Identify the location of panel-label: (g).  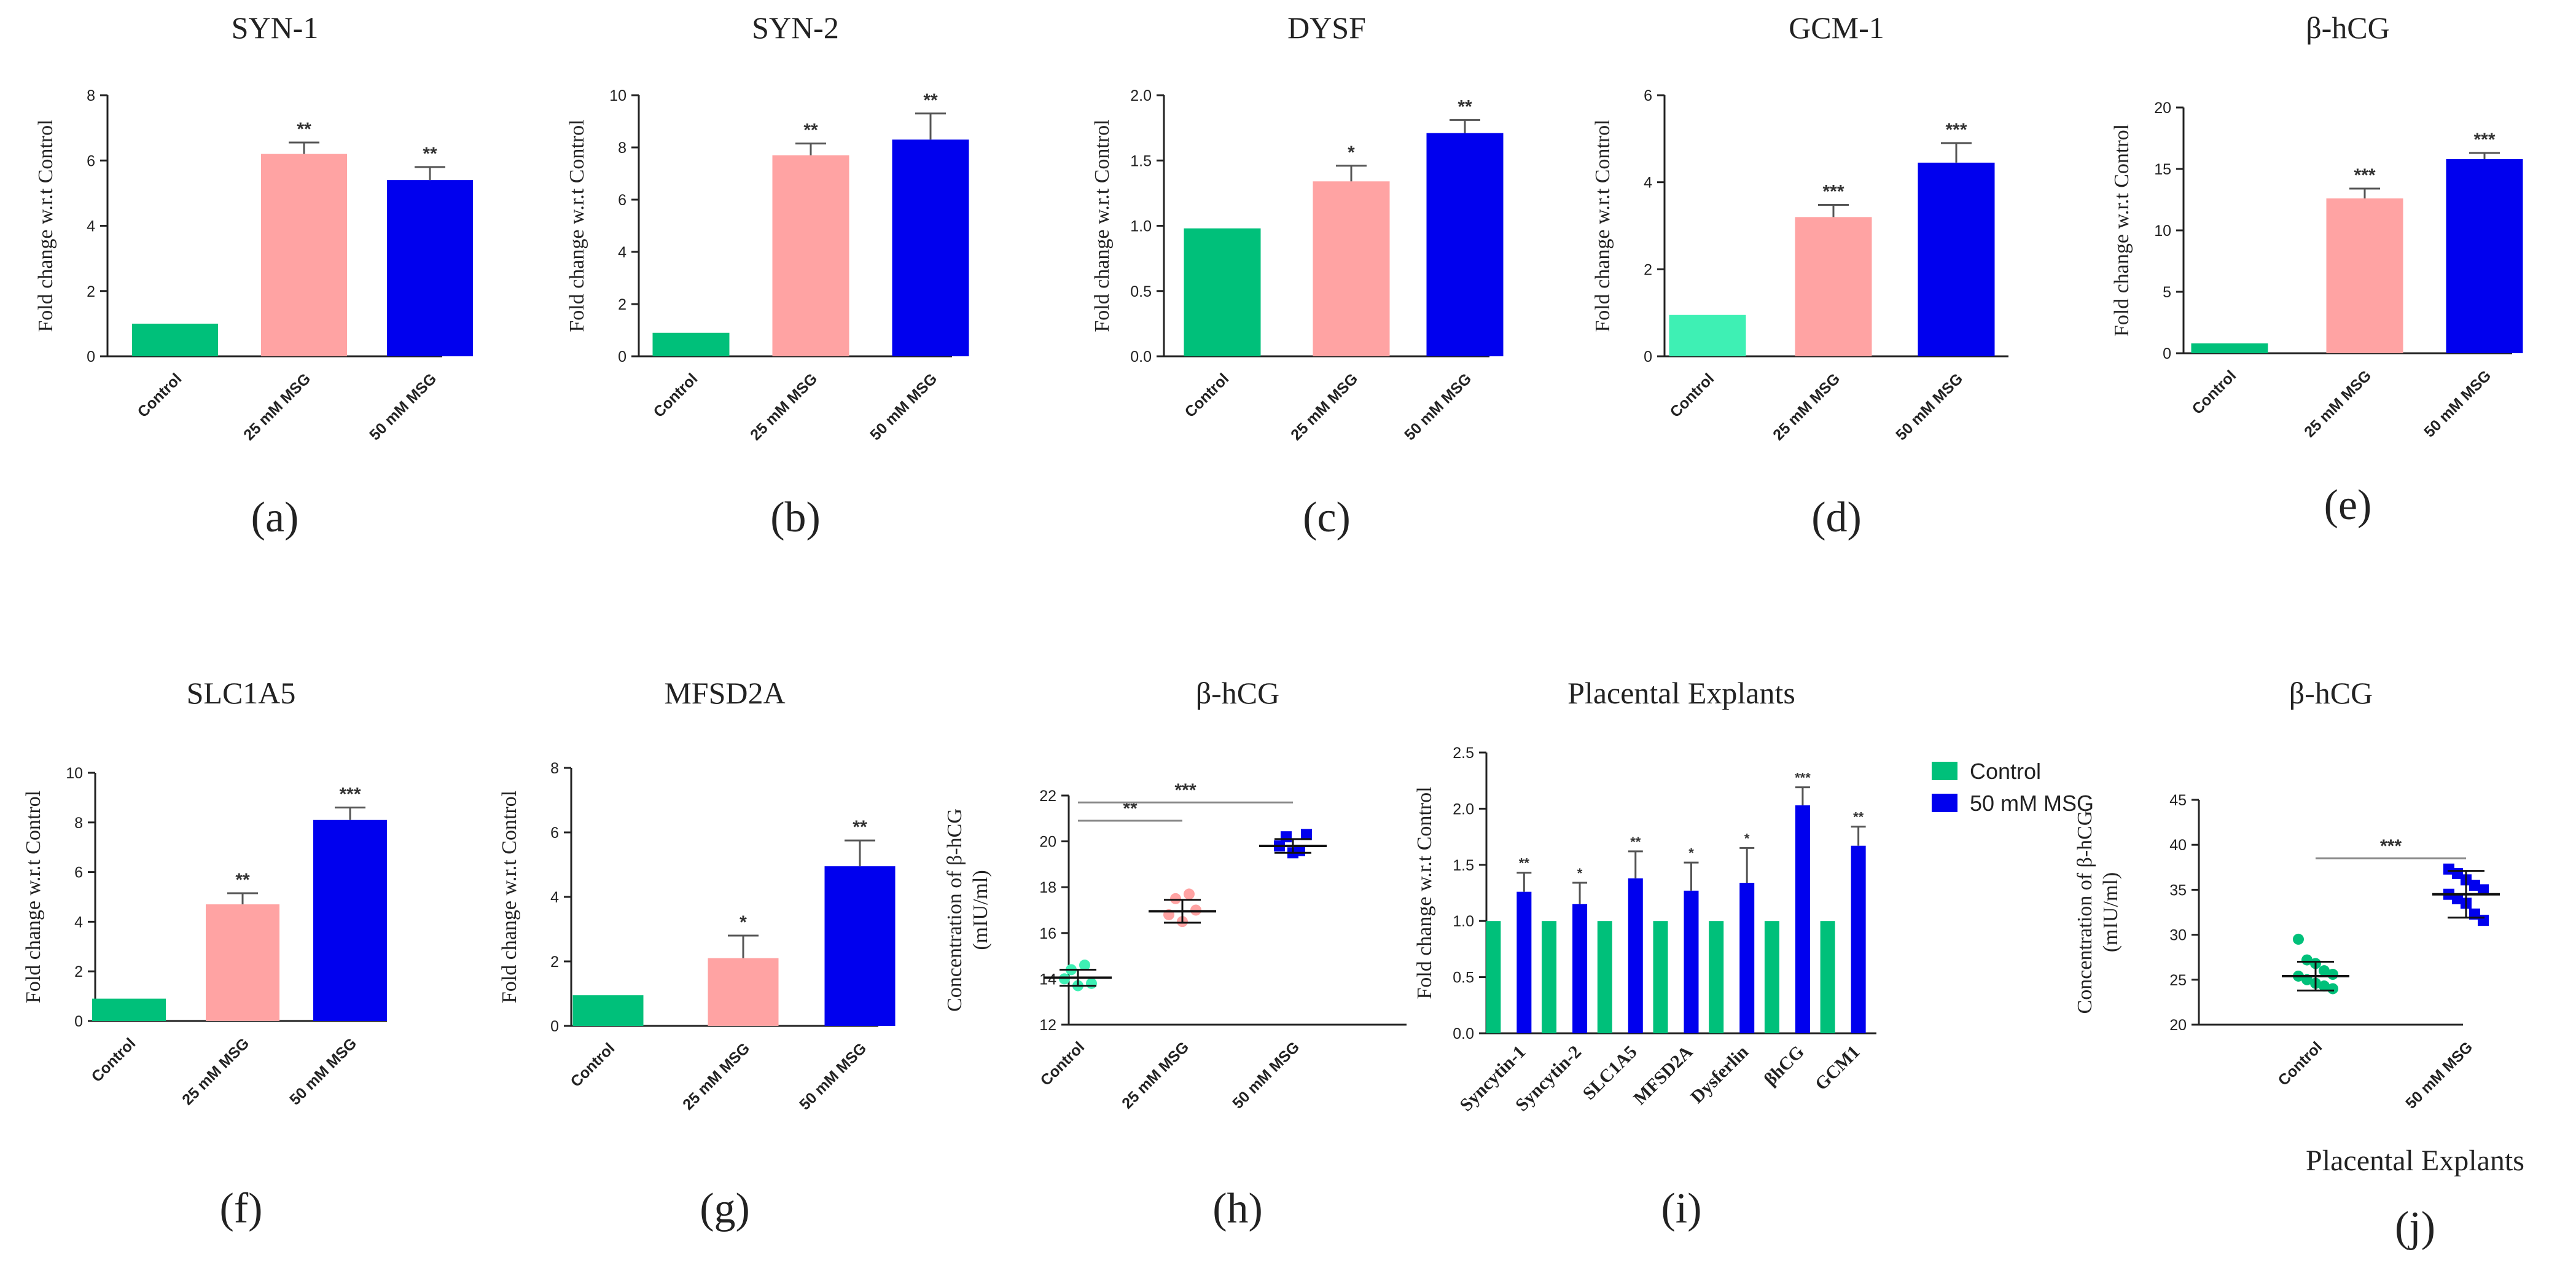
(725, 1208).